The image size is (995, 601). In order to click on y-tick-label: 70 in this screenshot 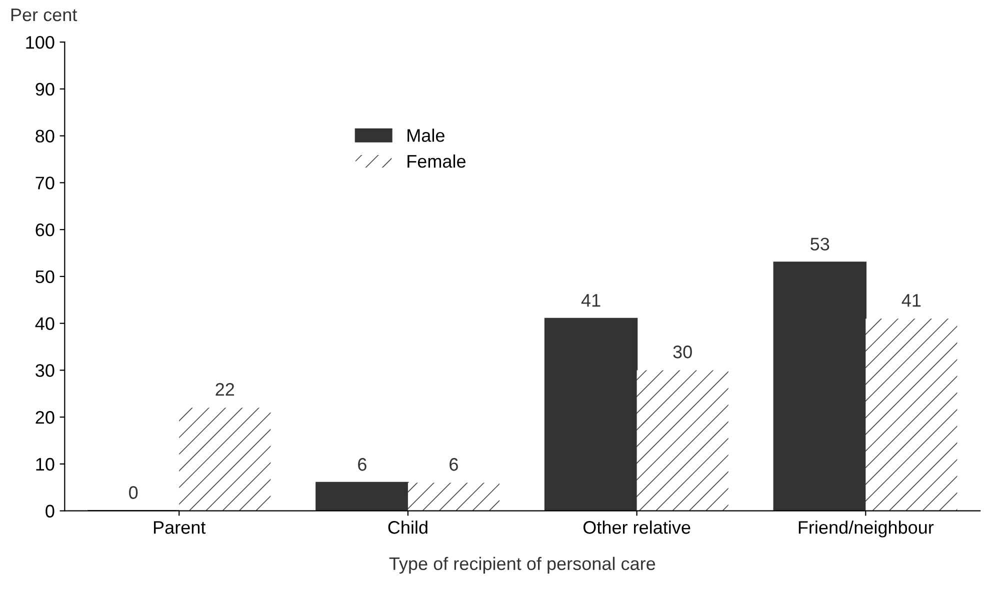, I will do `click(45, 183)`.